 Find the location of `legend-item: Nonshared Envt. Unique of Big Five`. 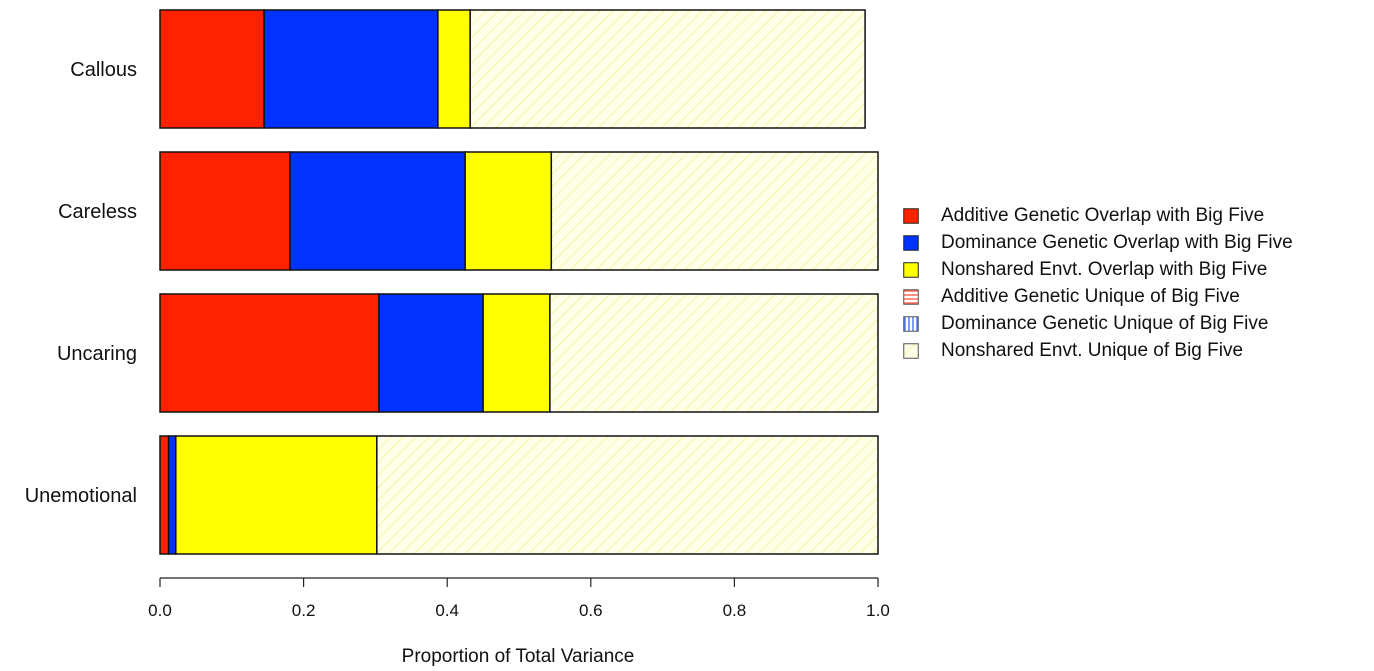

legend-item: Nonshared Envt. Unique of Big Five is located at coordinates (1098, 350).